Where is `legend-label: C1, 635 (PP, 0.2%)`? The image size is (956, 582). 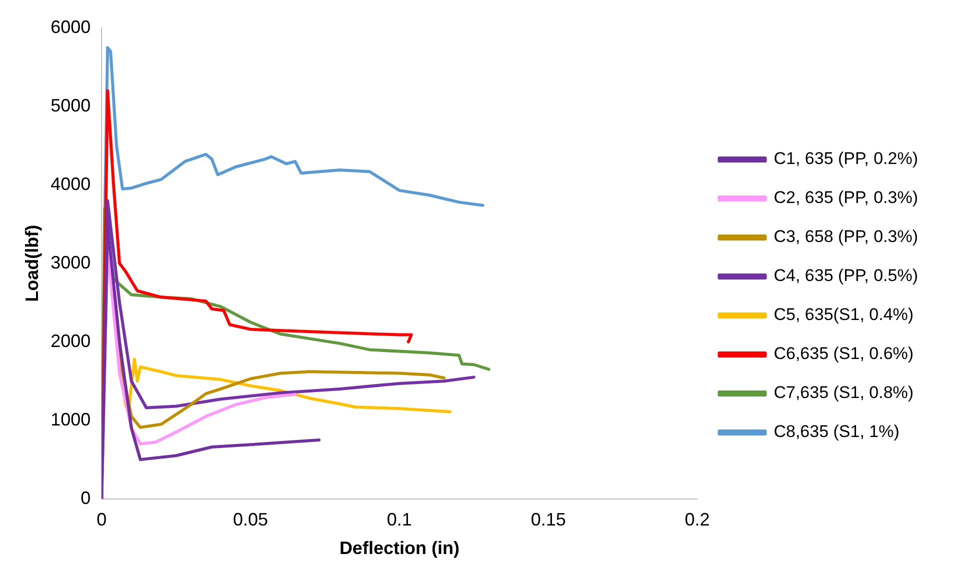
legend-label: C1, 635 (PP, 0.2%) is located at coordinates (846, 158).